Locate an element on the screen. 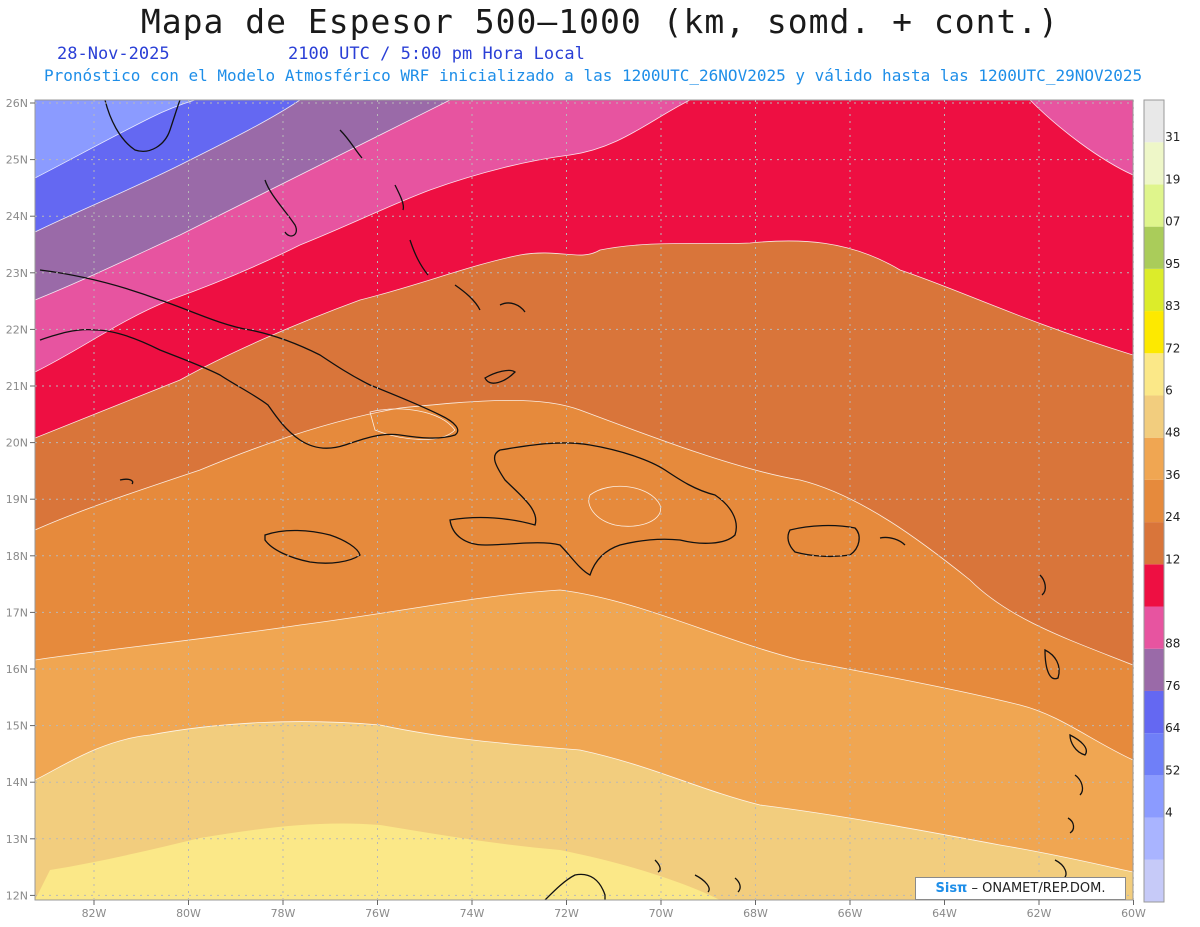  lat-label: 15N is located at coordinates (17, 726).